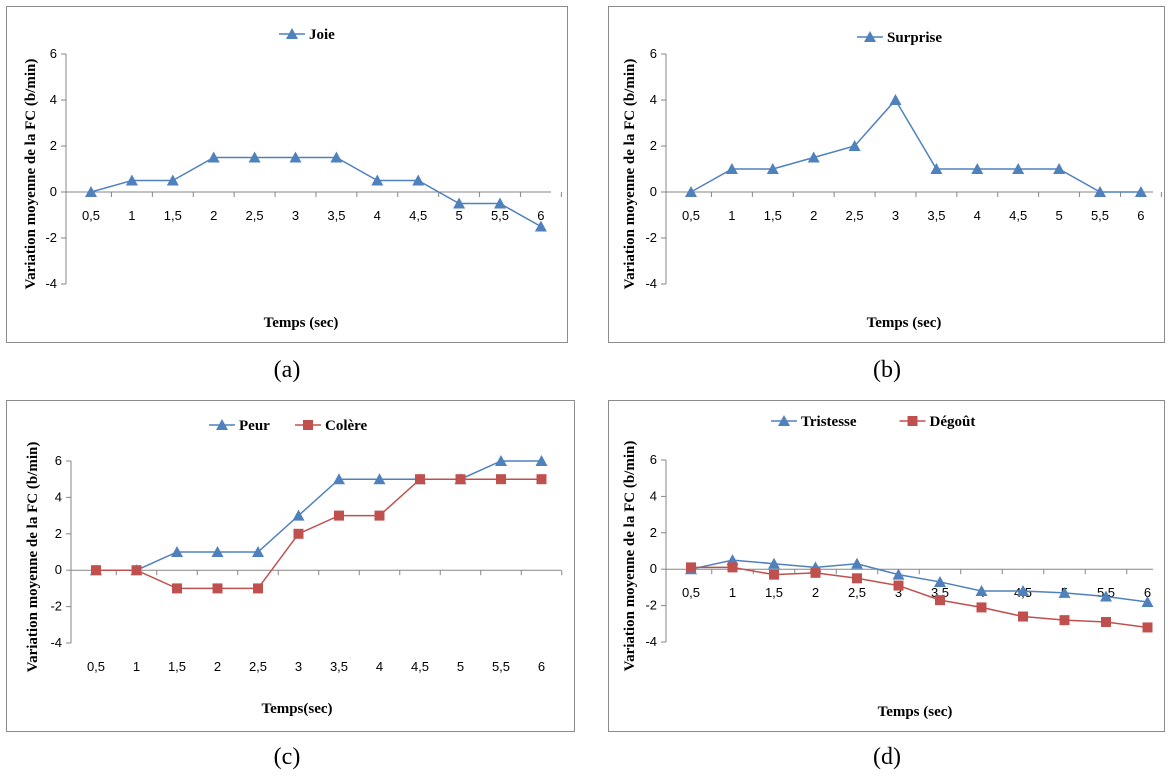 The image size is (1169, 778). I want to click on legend-label: Tristesse, so click(829, 422).